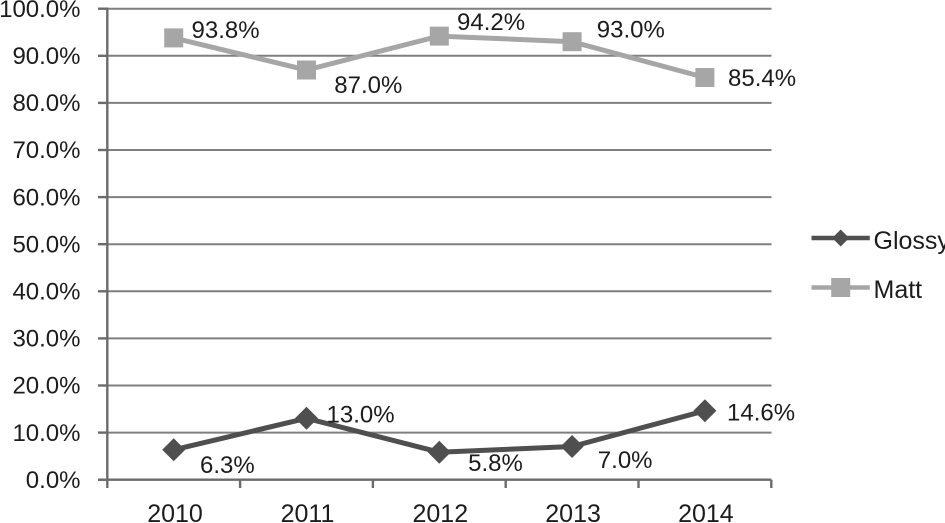 The image size is (945, 523). Describe the element at coordinates (46, 433) in the screenshot. I see `svg-text: 10.0%` at that location.